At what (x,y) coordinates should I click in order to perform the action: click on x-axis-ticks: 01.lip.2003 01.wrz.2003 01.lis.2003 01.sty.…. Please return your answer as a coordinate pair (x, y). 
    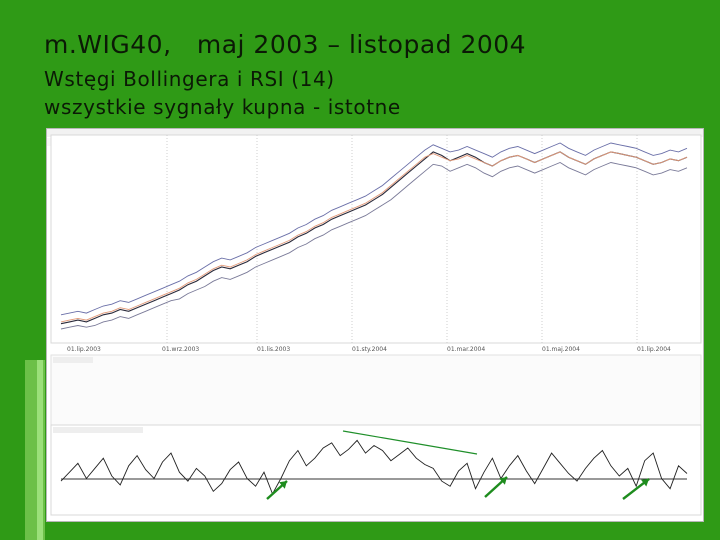
    Looking at the image, I should click on (369, 349).